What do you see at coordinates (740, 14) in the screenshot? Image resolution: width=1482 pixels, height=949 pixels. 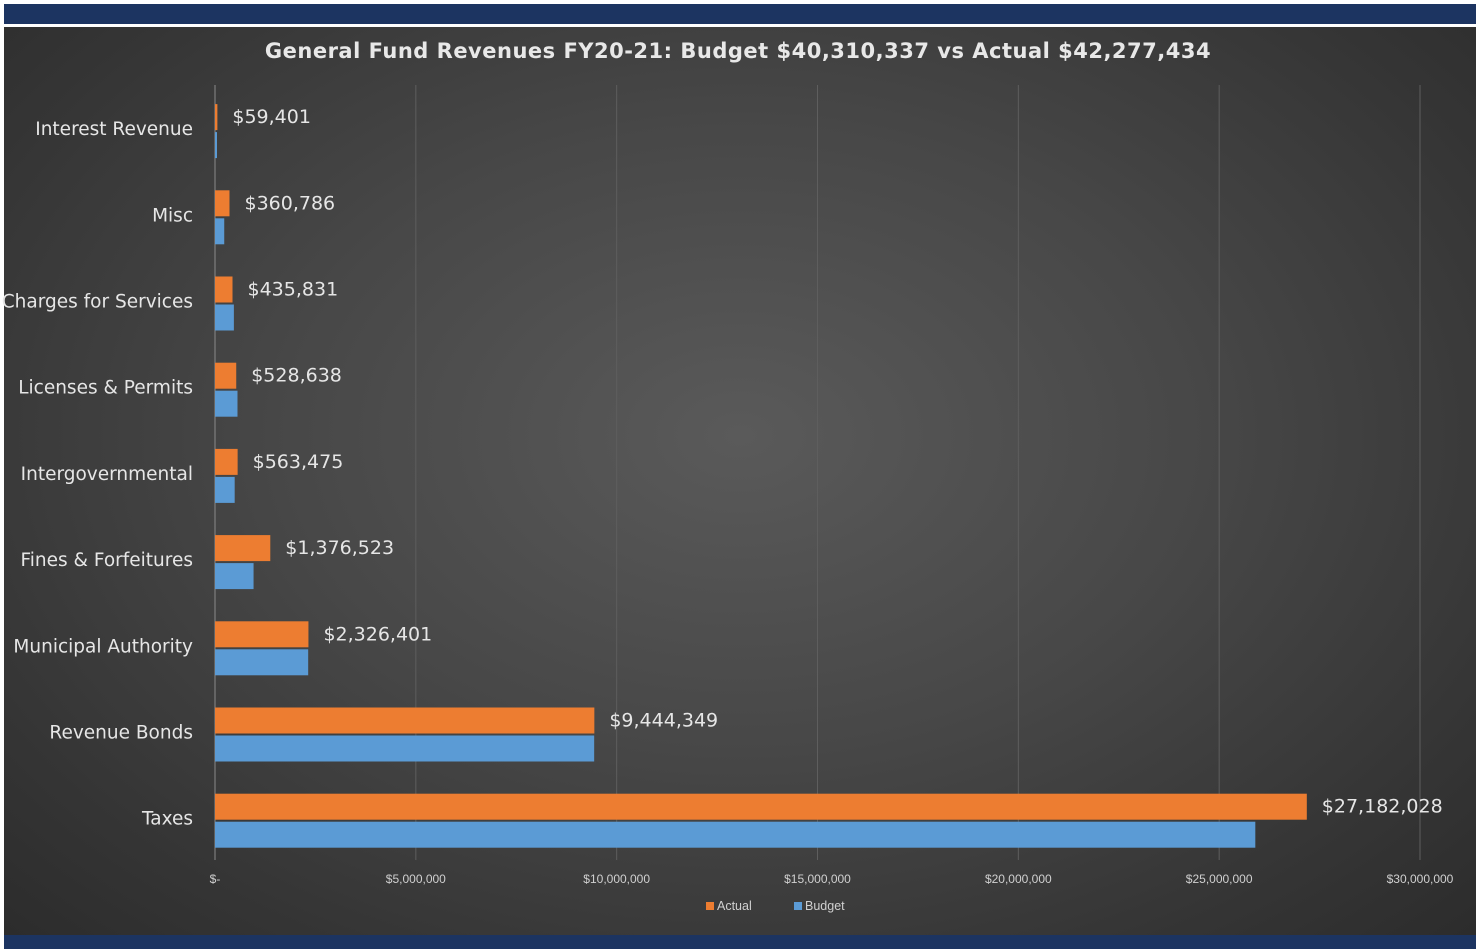 I see `top-banner-bar` at bounding box center [740, 14].